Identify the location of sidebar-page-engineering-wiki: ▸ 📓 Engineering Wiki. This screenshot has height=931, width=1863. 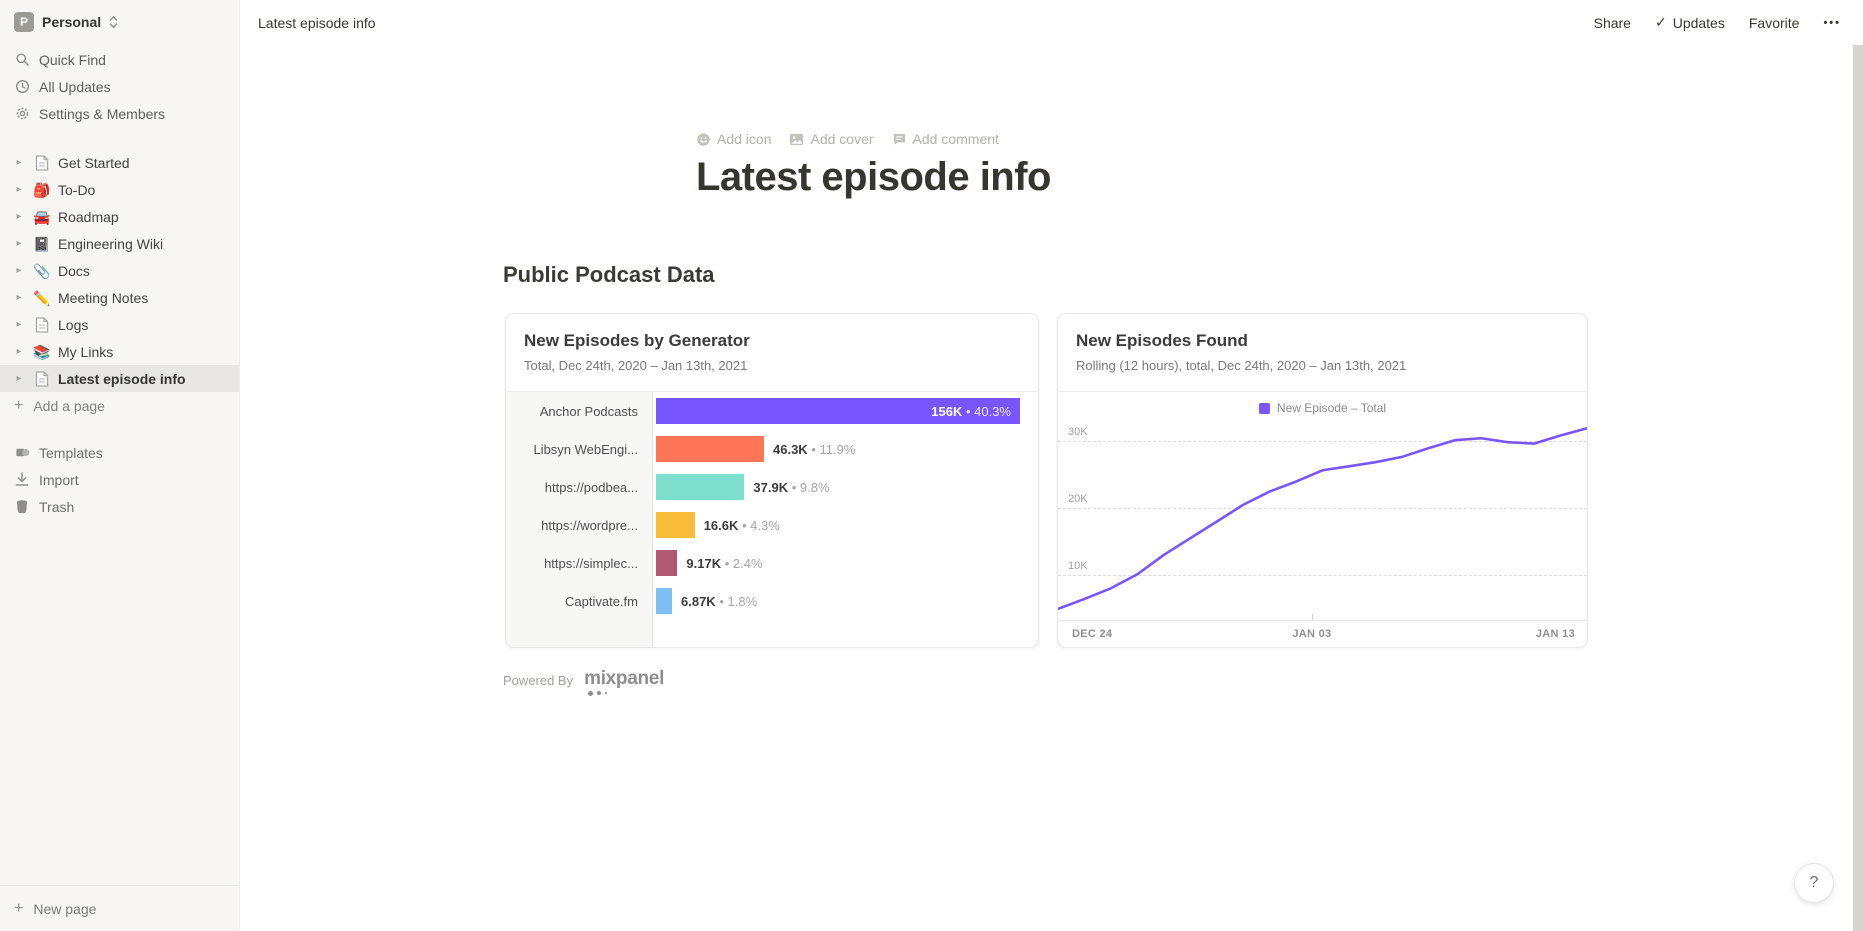
(119, 243).